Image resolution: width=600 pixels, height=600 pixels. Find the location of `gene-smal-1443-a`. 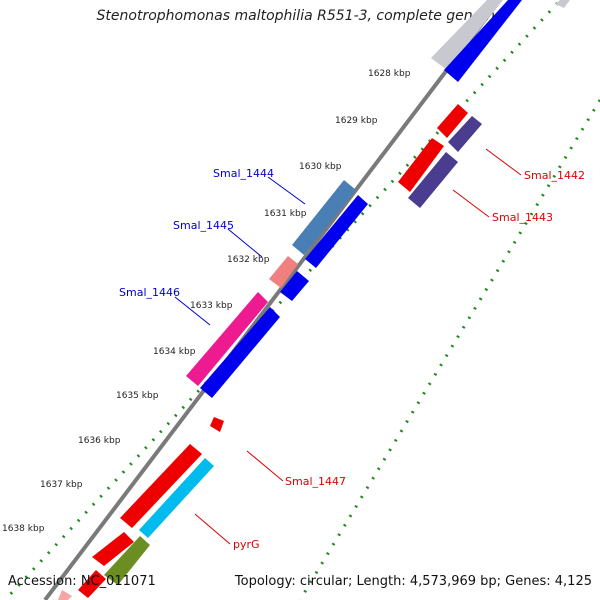

gene-smal-1443-a is located at coordinates (465, 134).